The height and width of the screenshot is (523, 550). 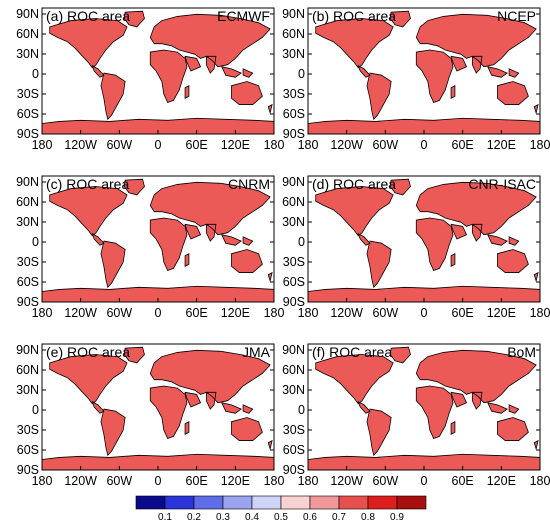 I want to click on panel-label: (d) ROC area, so click(x=354, y=184).